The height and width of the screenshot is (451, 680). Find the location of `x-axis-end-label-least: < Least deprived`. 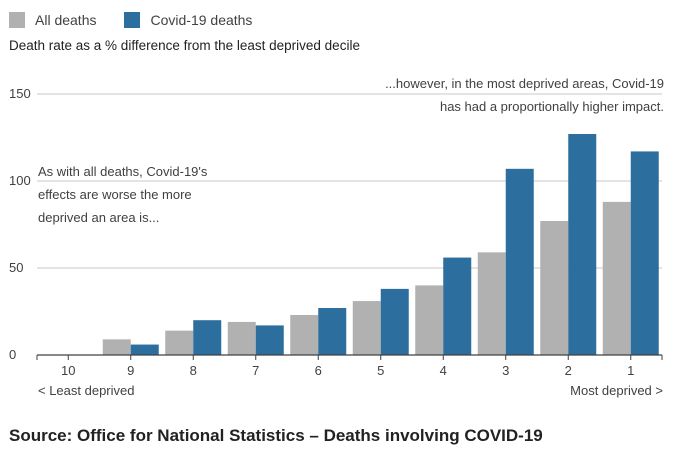

x-axis-end-label-least: < Least deprived is located at coordinates (86, 390).